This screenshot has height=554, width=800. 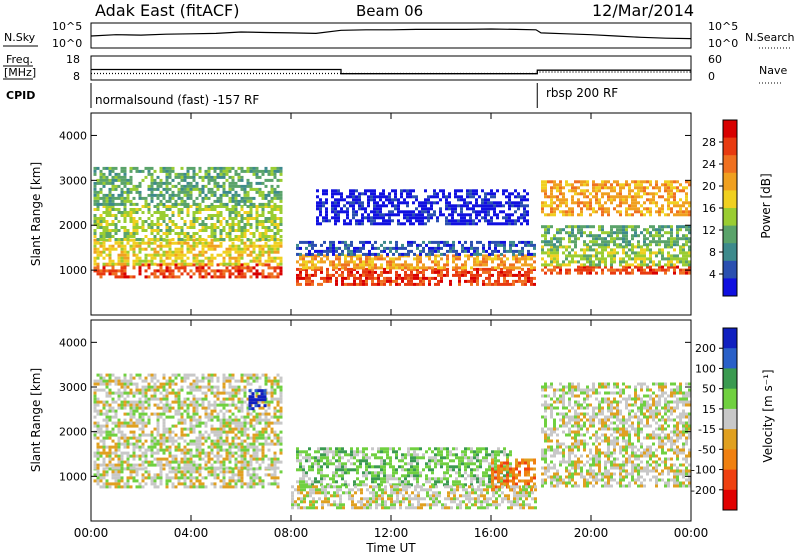 What do you see at coordinates (712, 252) in the screenshot?
I see `colorbar-tick-label: 8` at bounding box center [712, 252].